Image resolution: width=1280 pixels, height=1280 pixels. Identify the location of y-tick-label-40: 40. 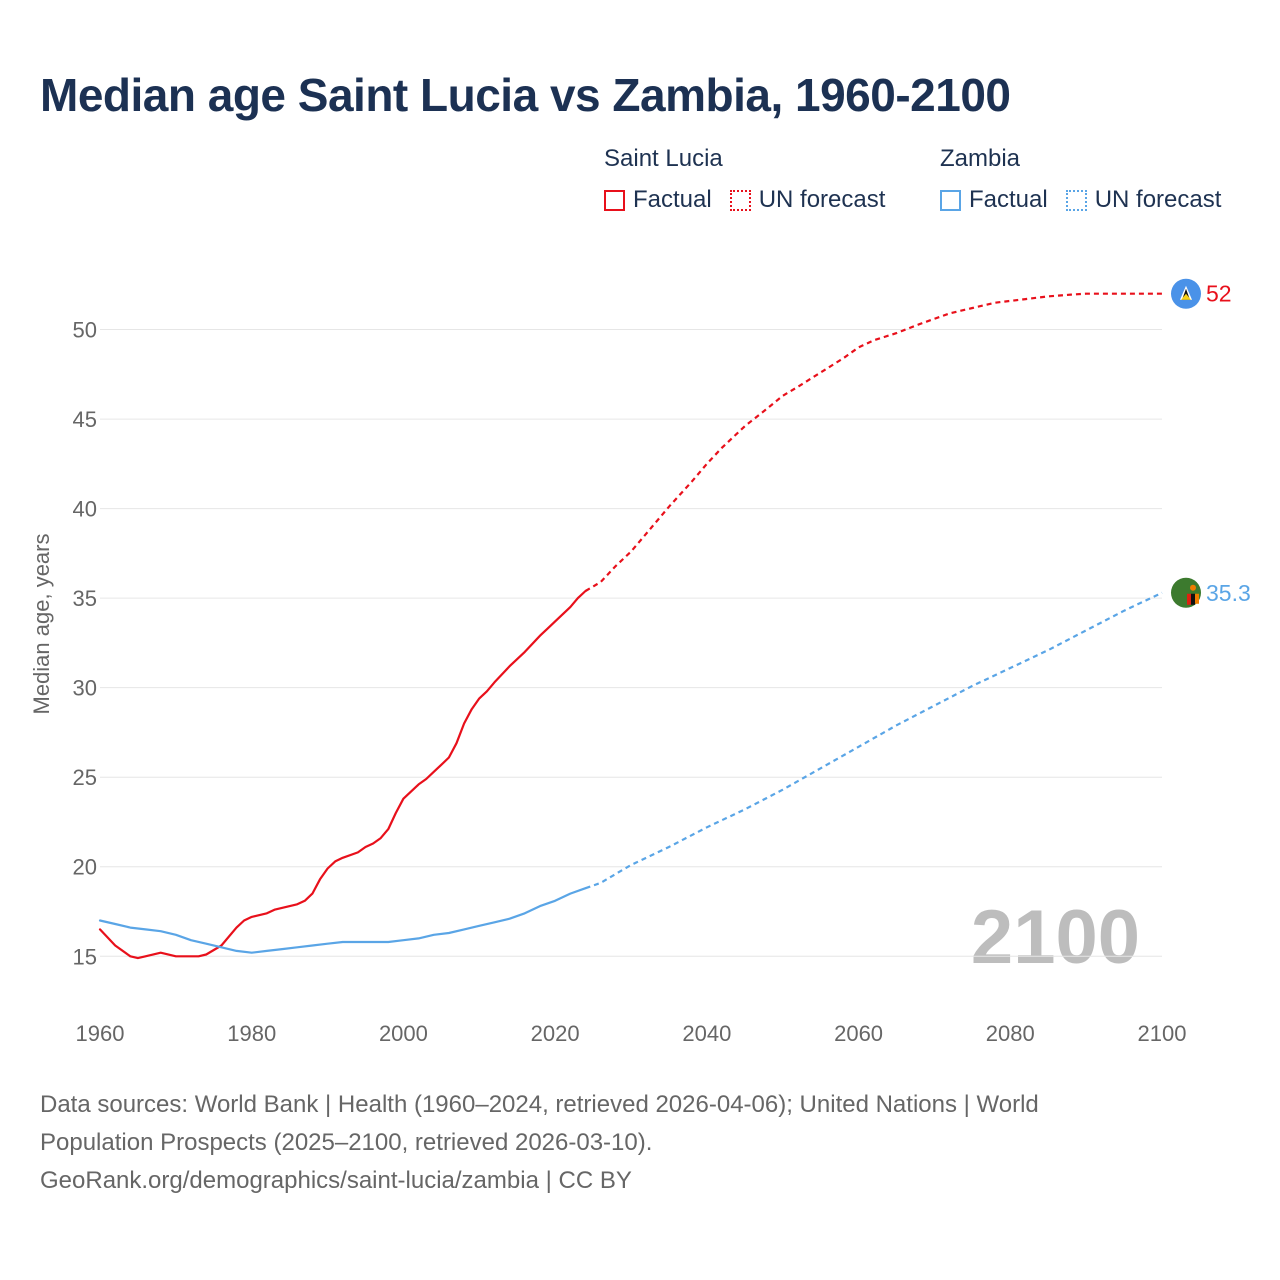
(85, 509).